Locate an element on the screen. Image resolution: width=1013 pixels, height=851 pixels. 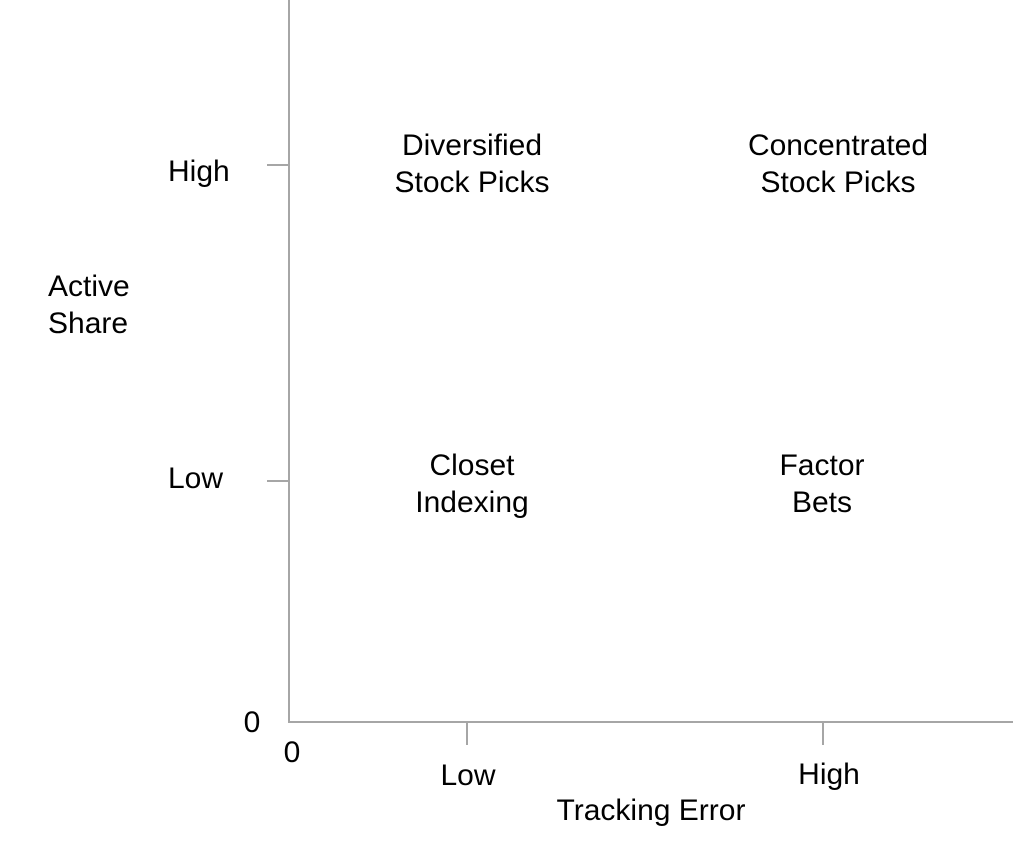
quadrant-label-diversified-stock-picks: Diversified Stock Picks is located at coordinates (471, 164).